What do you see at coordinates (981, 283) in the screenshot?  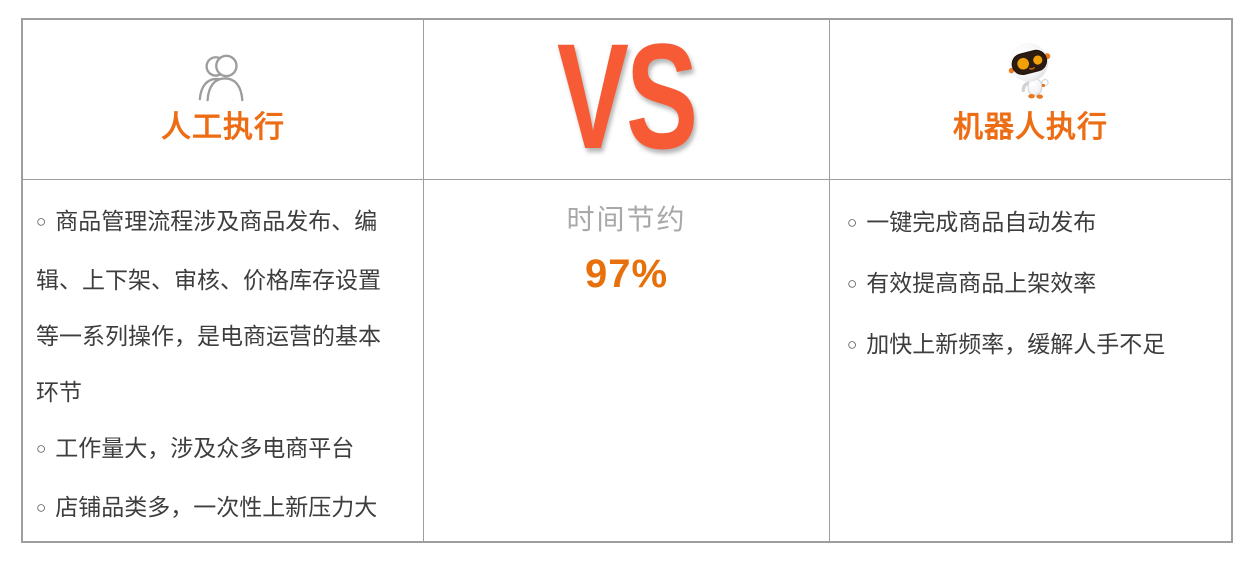 I see `item-text: 有效提高商品上架效率` at bounding box center [981, 283].